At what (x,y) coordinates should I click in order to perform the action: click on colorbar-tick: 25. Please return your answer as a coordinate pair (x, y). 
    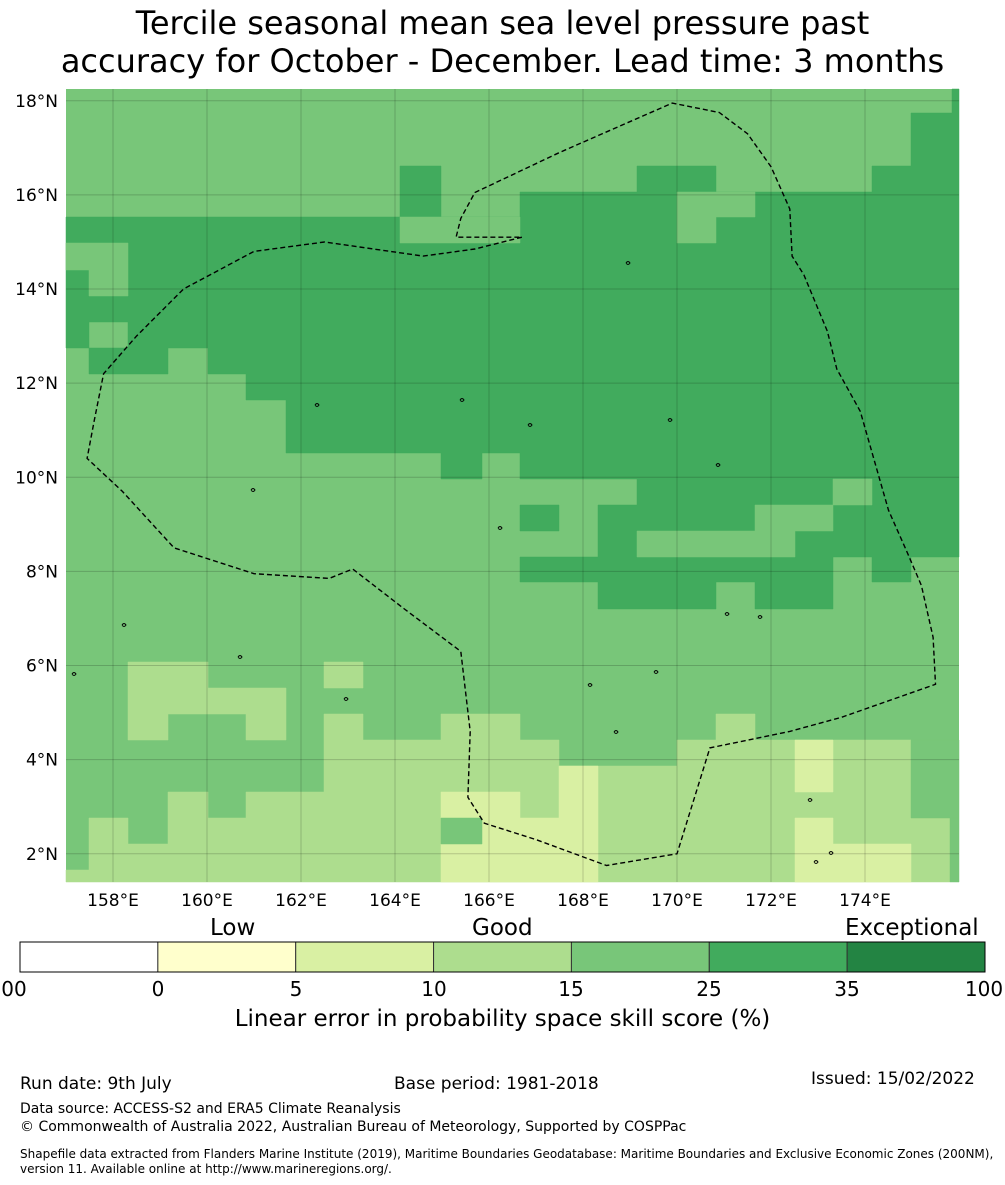
    Looking at the image, I should click on (709, 989).